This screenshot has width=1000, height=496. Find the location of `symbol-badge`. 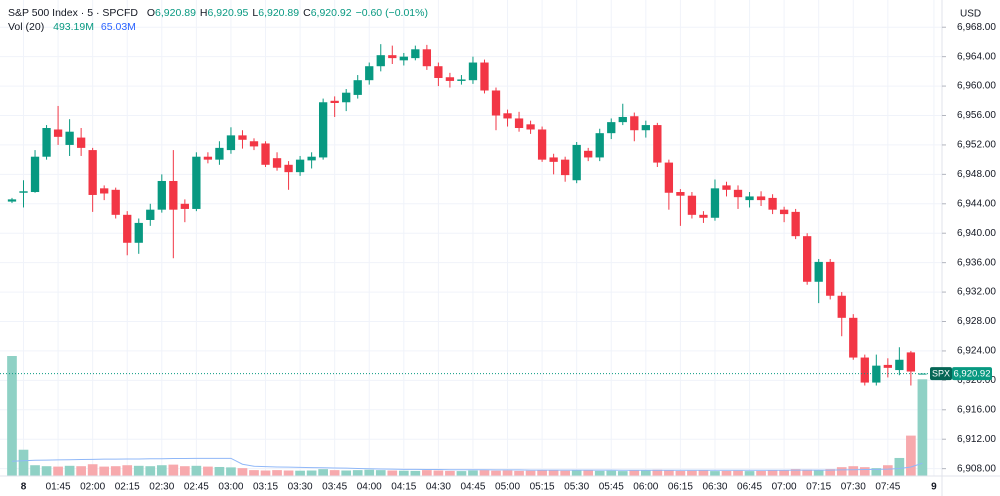

symbol-badge is located at coordinates (941, 374).